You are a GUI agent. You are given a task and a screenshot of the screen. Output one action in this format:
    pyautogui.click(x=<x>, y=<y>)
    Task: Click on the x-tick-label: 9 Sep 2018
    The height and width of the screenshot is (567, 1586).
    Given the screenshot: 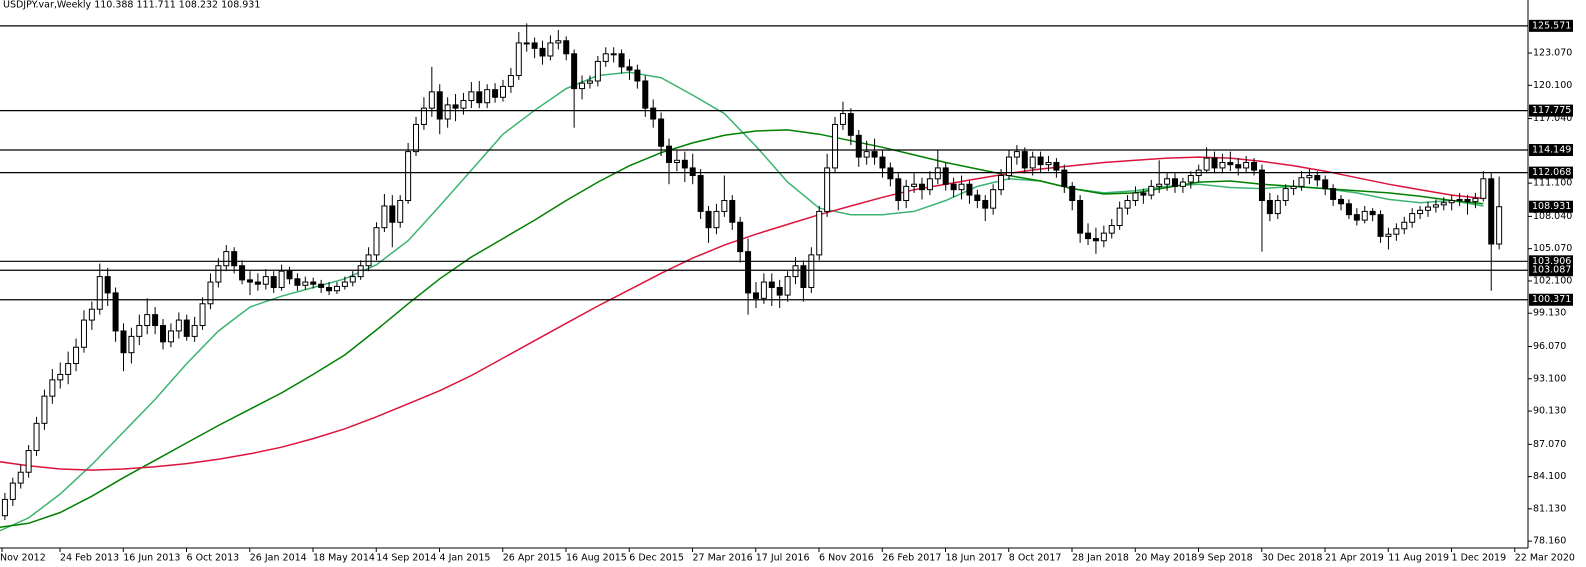 What is the action you would take?
    pyautogui.click(x=1226, y=558)
    